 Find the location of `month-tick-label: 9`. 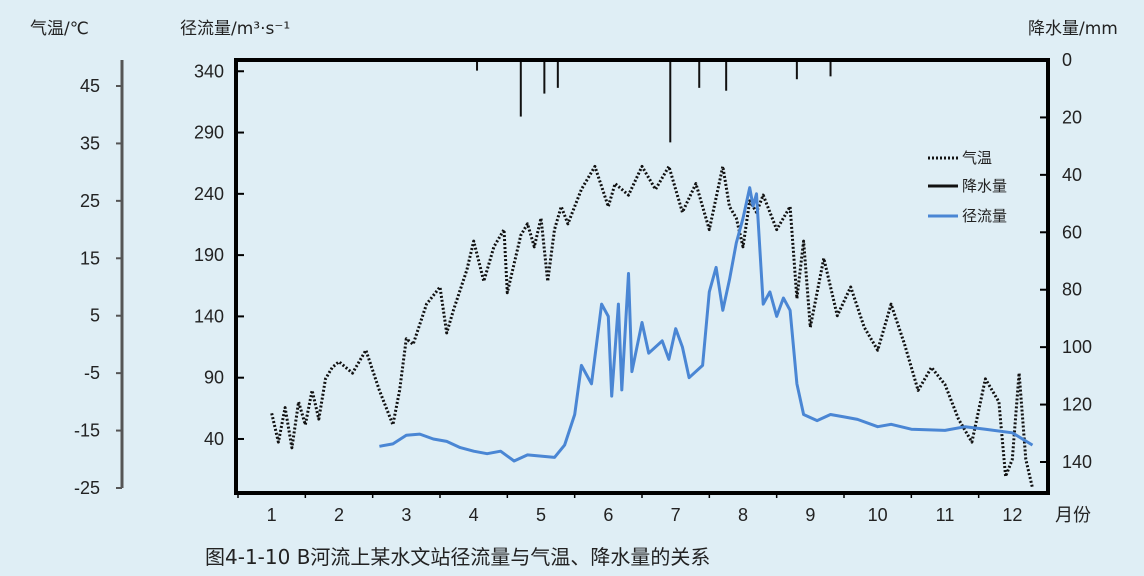

month-tick-label: 9 is located at coordinates (810, 515).